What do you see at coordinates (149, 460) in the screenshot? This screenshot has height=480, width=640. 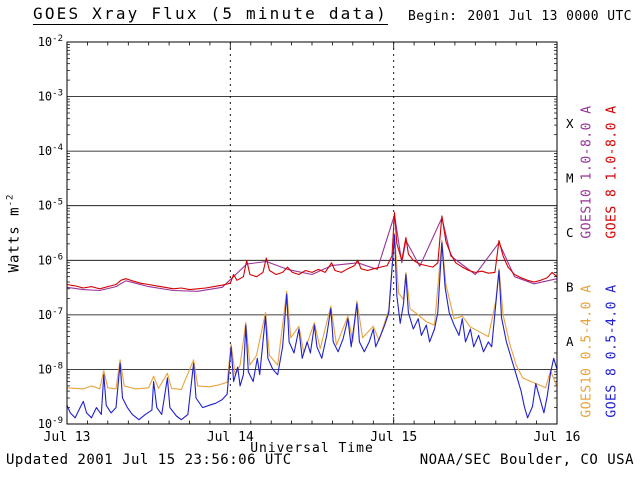 I see `updated-timestamp: Updated 2001 Jul 15 23:56:06 UTC` at bounding box center [149, 460].